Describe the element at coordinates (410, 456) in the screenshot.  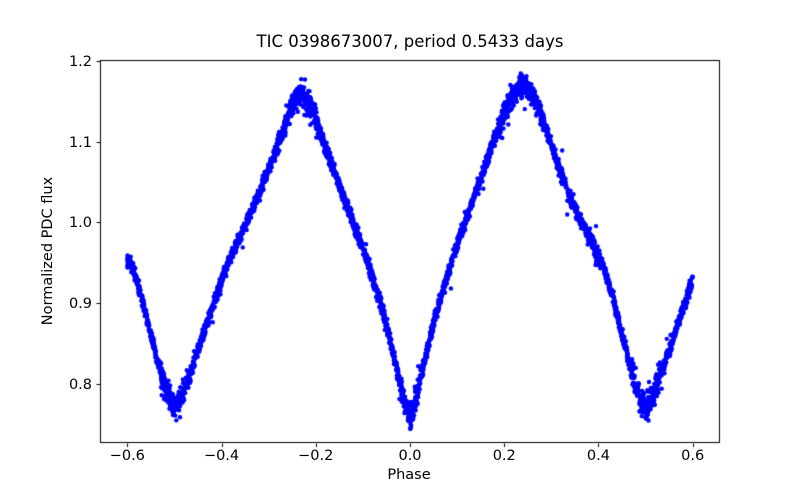
I see `x-tick-label: 0.0` at that location.